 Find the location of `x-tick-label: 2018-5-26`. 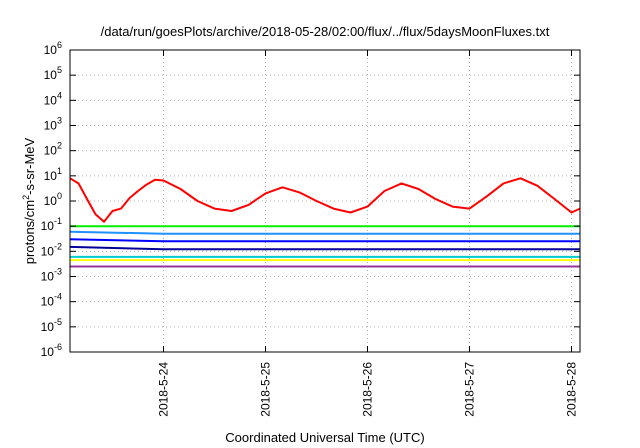

x-tick-label: 2018-5-26 is located at coordinates (368, 389).